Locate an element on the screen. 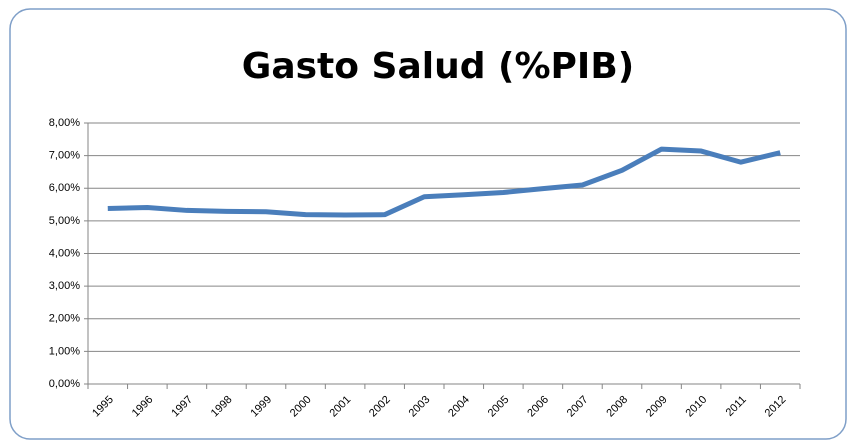 The image size is (856, 443). y-tick-label: 5,00% is located at coordinates (64, 221).